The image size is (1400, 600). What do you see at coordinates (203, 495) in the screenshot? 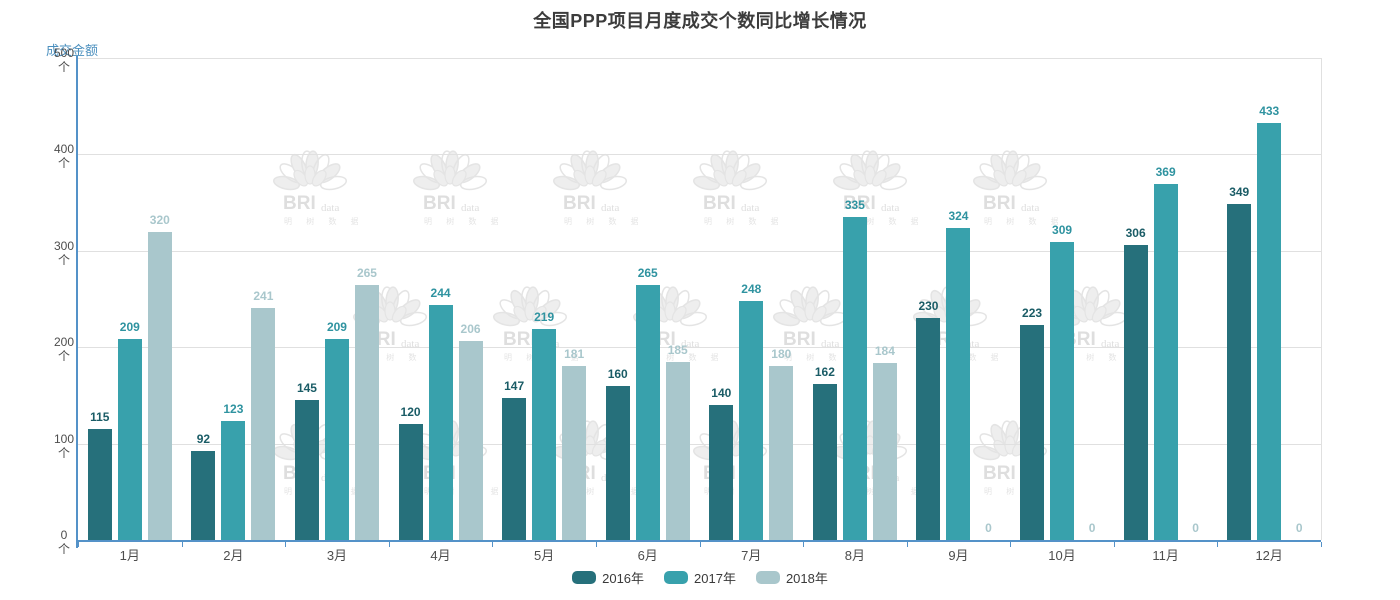
I see `bar-s1-m2` at bounding box center [203, 495].